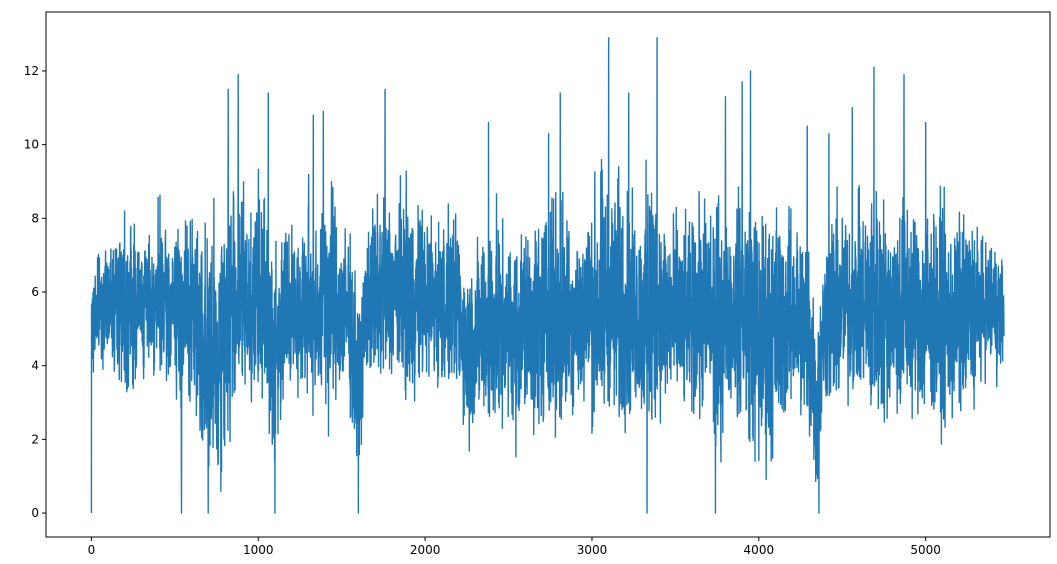  Describe the element at coordinates (592, 550) in the screenshot. I see `x-tick-label: 3000` at that location.